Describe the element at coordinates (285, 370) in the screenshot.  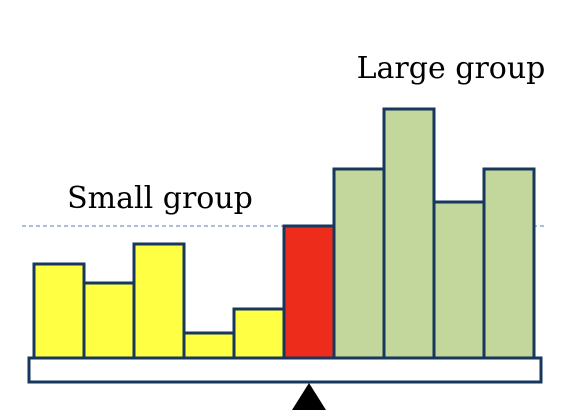
I see `balance-beam` at that location.